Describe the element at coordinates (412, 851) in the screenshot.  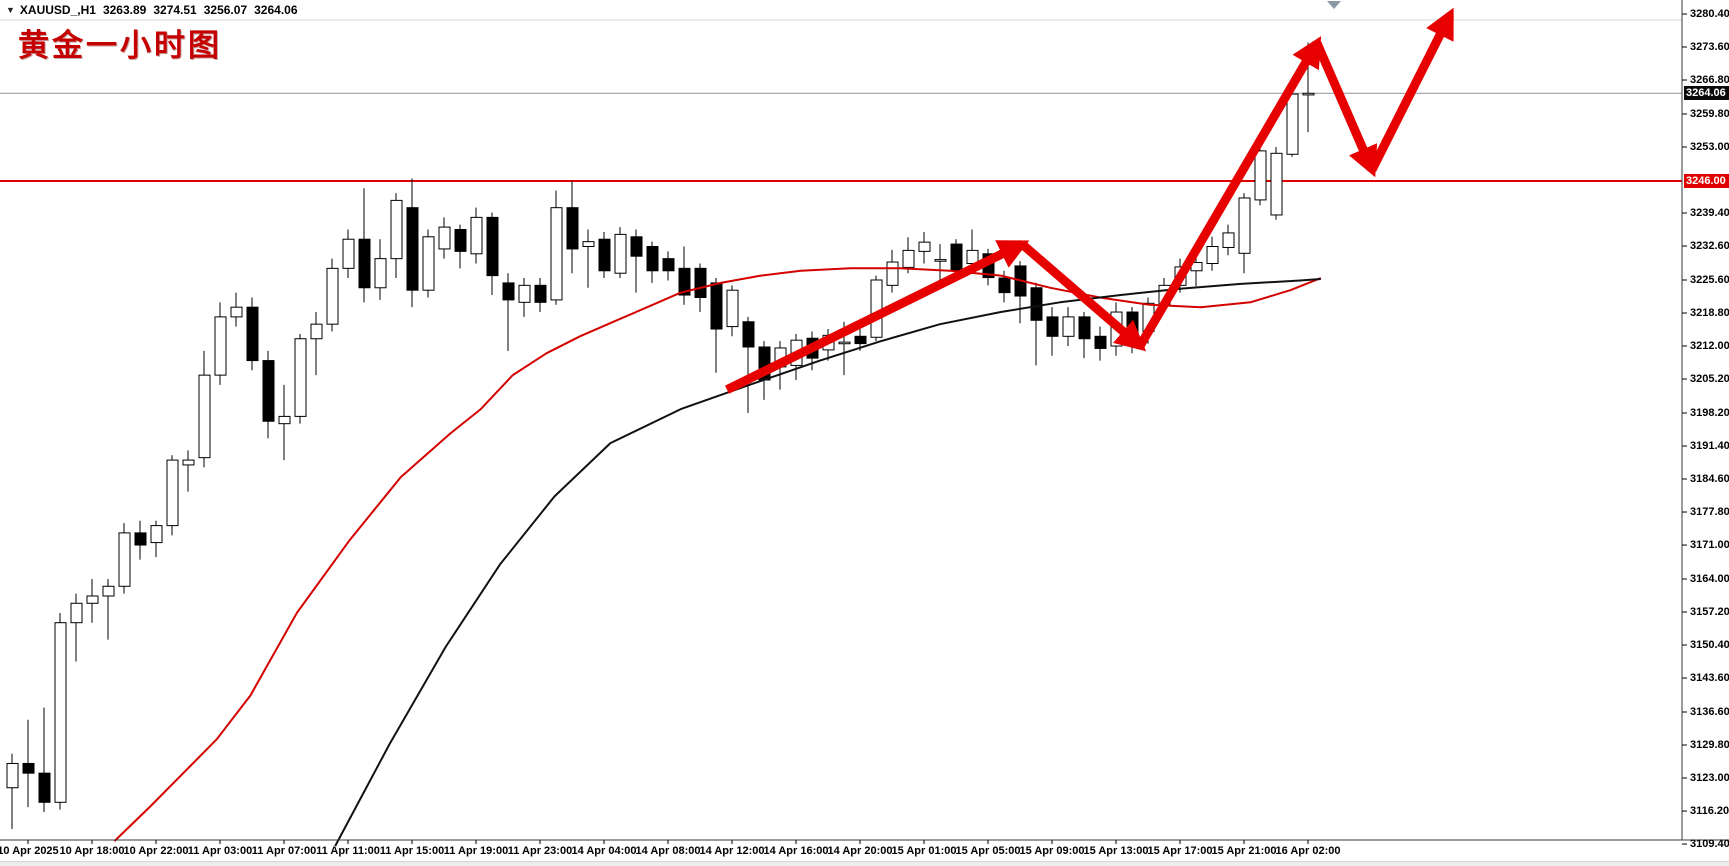
I see `time-tick-label: 11 Apr 15:00` at that location.